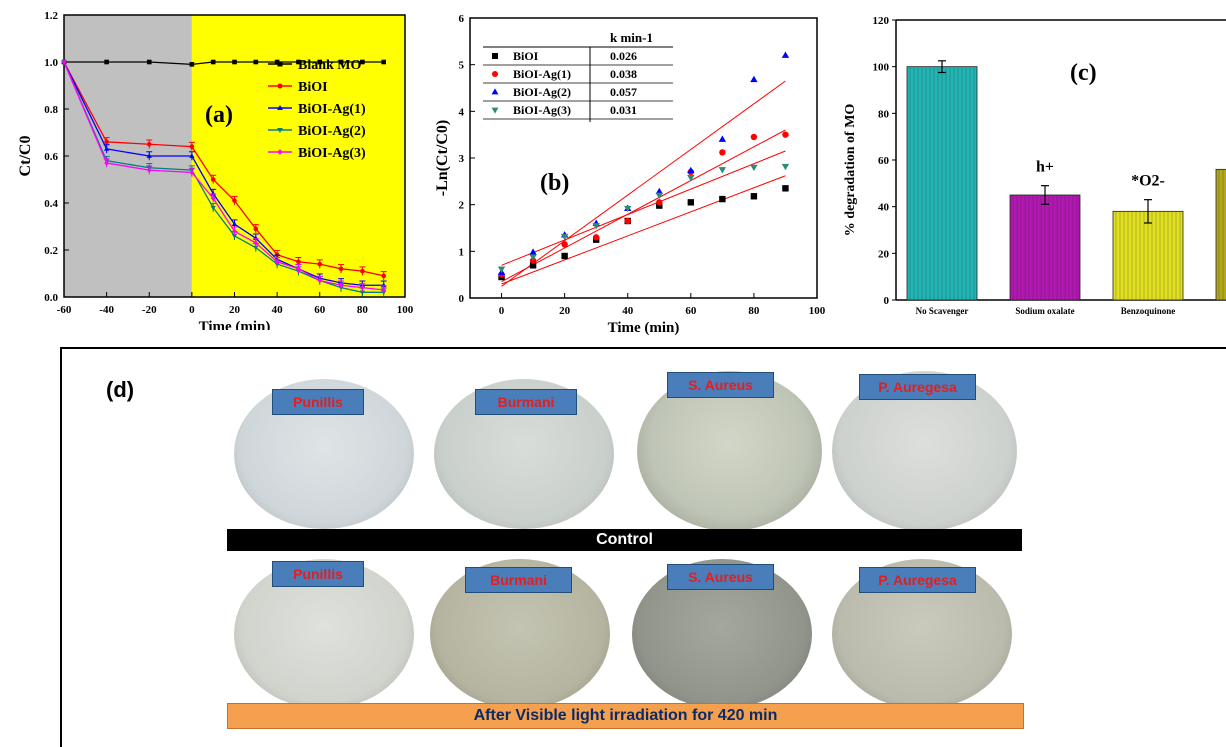 This screenshot has height=747, width=1226. Describe the element at coordinates (754, 311) in the screenshot. I see `x-tick-label: 80` at that location.